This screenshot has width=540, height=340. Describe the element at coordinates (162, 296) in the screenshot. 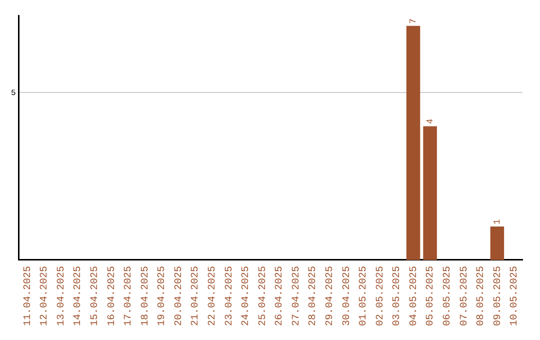

I see `x-tick-label: 19.04.2025` at that location.